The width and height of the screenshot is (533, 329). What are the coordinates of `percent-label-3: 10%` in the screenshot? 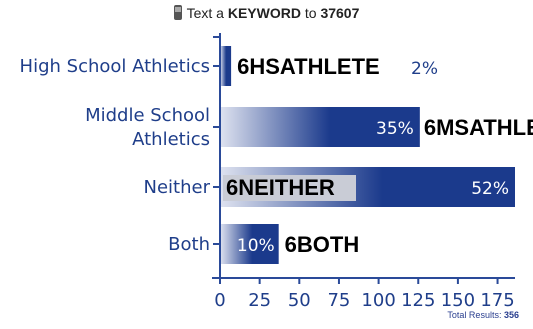 It's located at (256, 246).